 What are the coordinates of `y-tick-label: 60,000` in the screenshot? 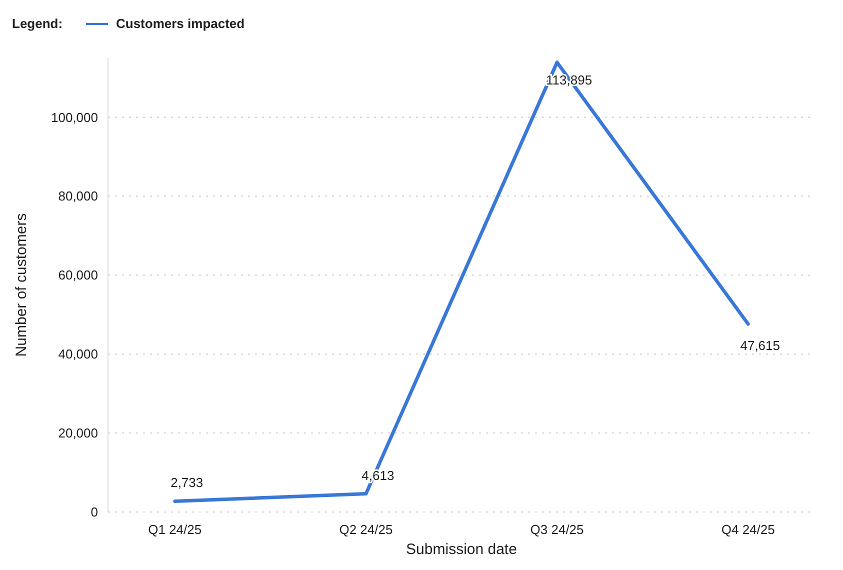 It's located at (78, 275).